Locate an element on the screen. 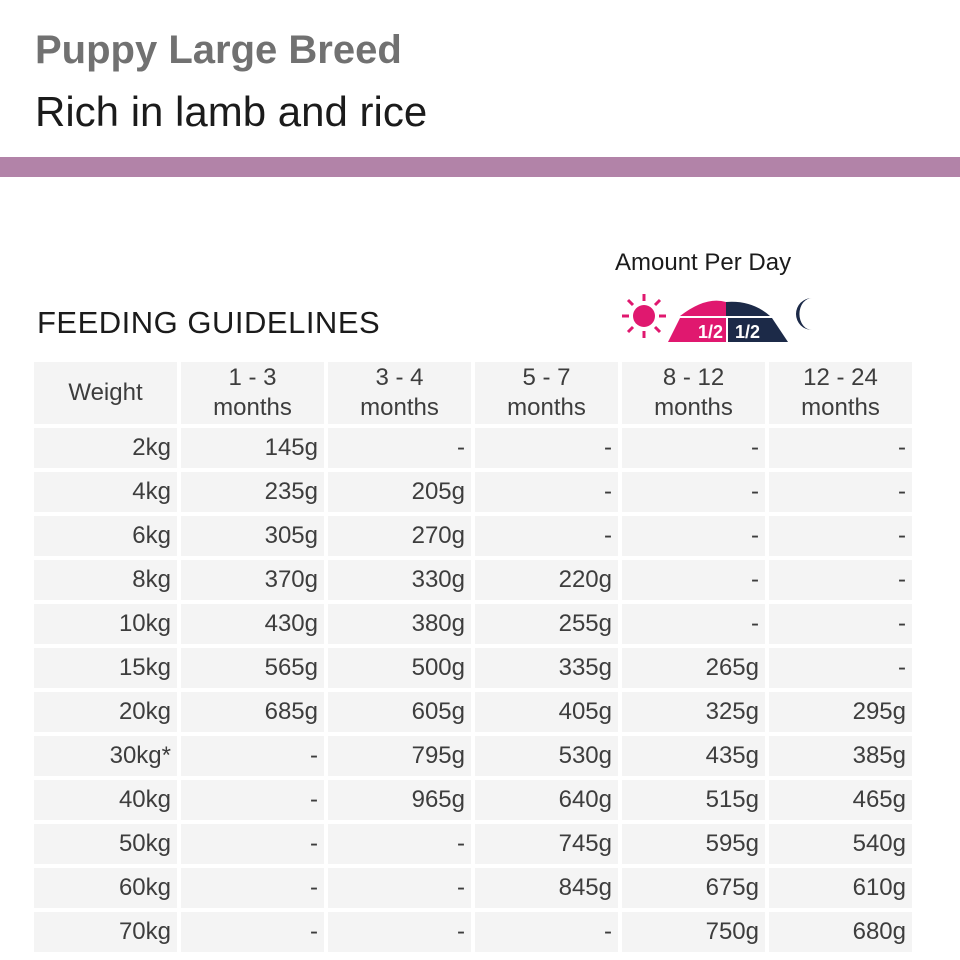  amount-cell: 530g is located at coordinates (546, 756).